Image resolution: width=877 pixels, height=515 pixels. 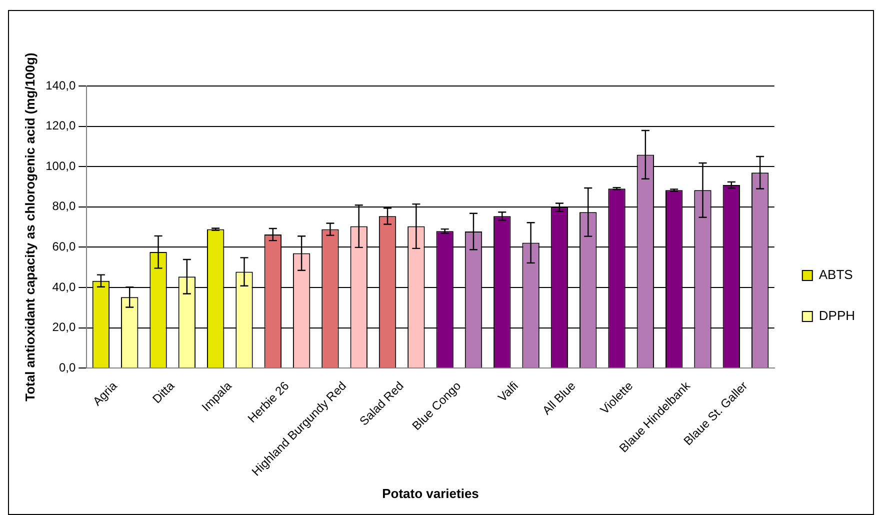 What do you see at coordinates (837, 316) in the screenshot?
I see `legend-label: DPPH` at bounding box center [837, 316].